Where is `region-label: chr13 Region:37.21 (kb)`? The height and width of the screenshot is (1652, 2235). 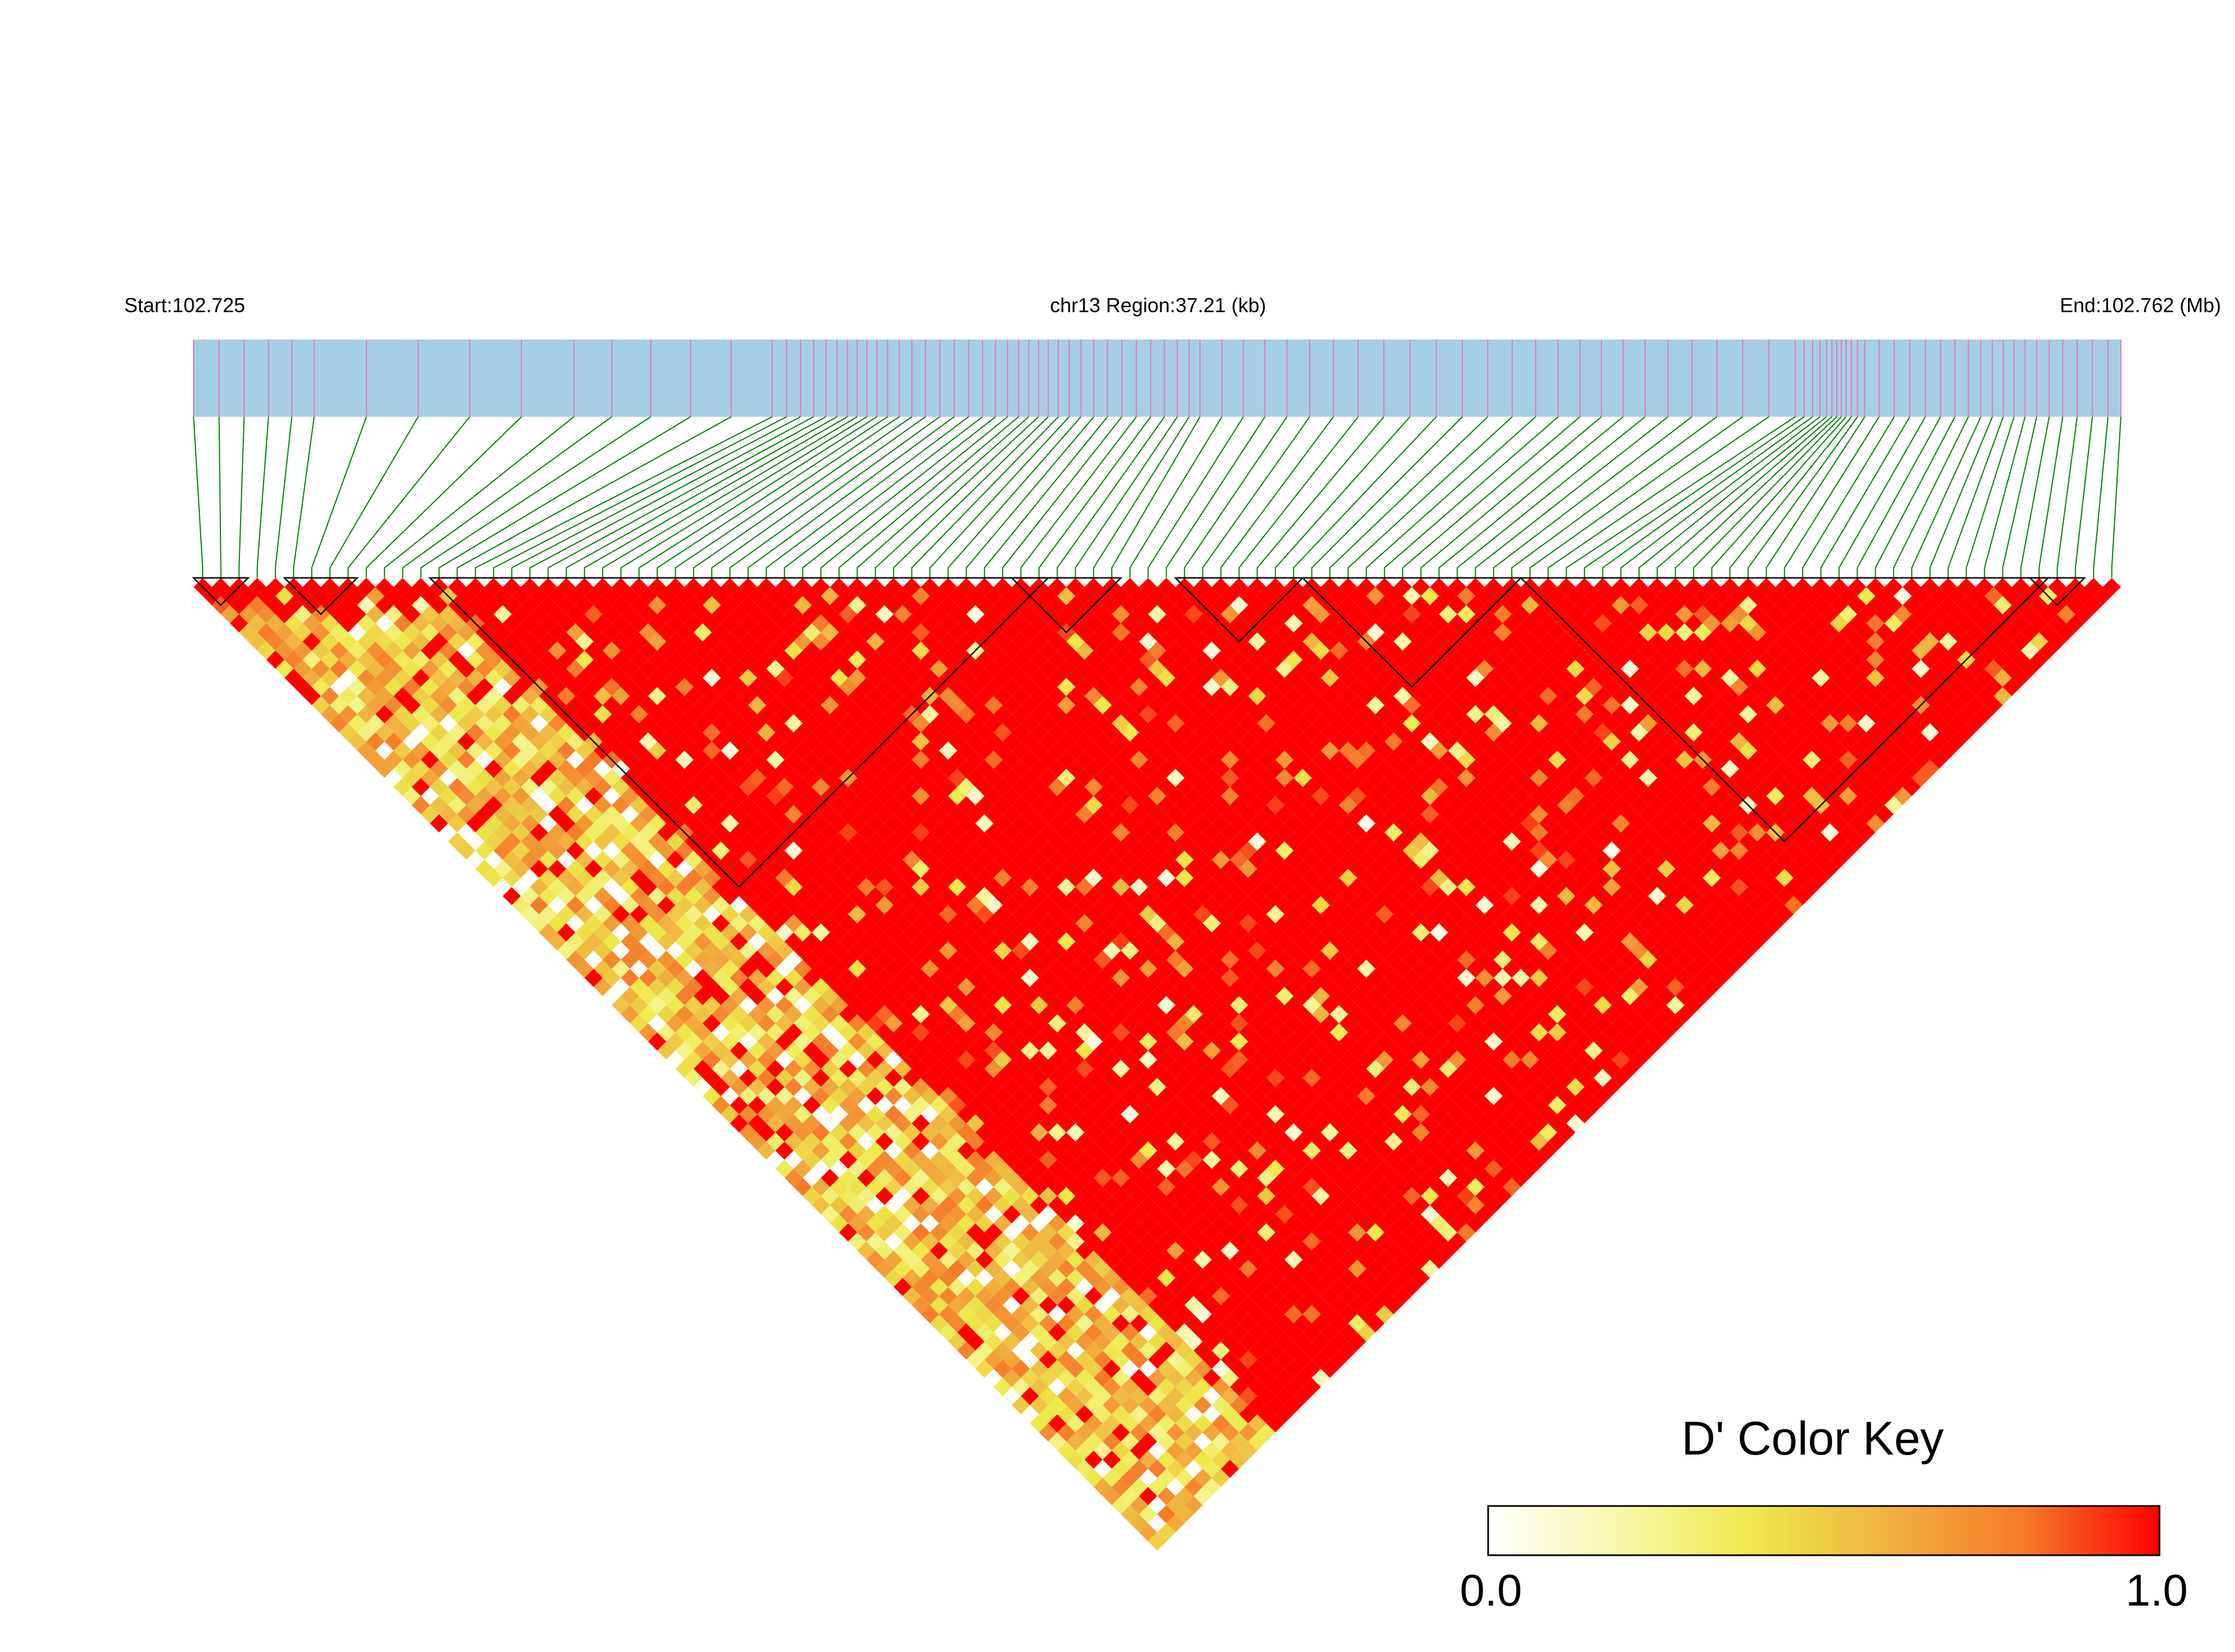 region-label: chr13 Region:37.21 (kb) is located at coordinates (1158, 306).